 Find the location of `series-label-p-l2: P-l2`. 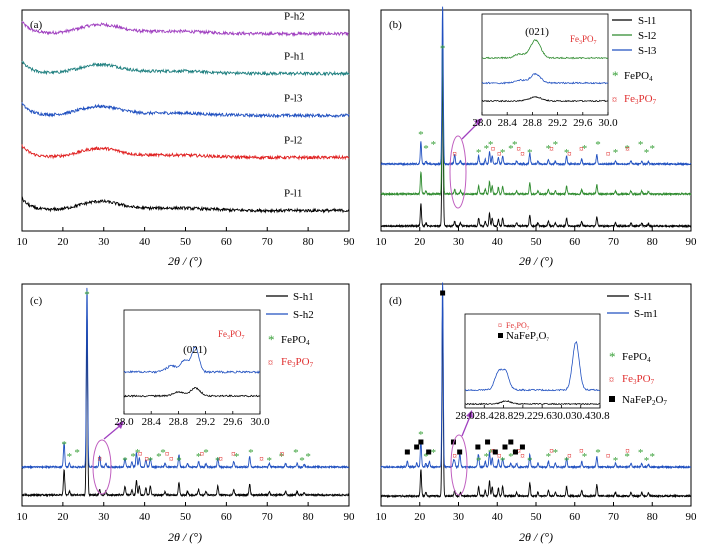

series-label-p-l2: P-l2 is located at coordinates (293, 140).